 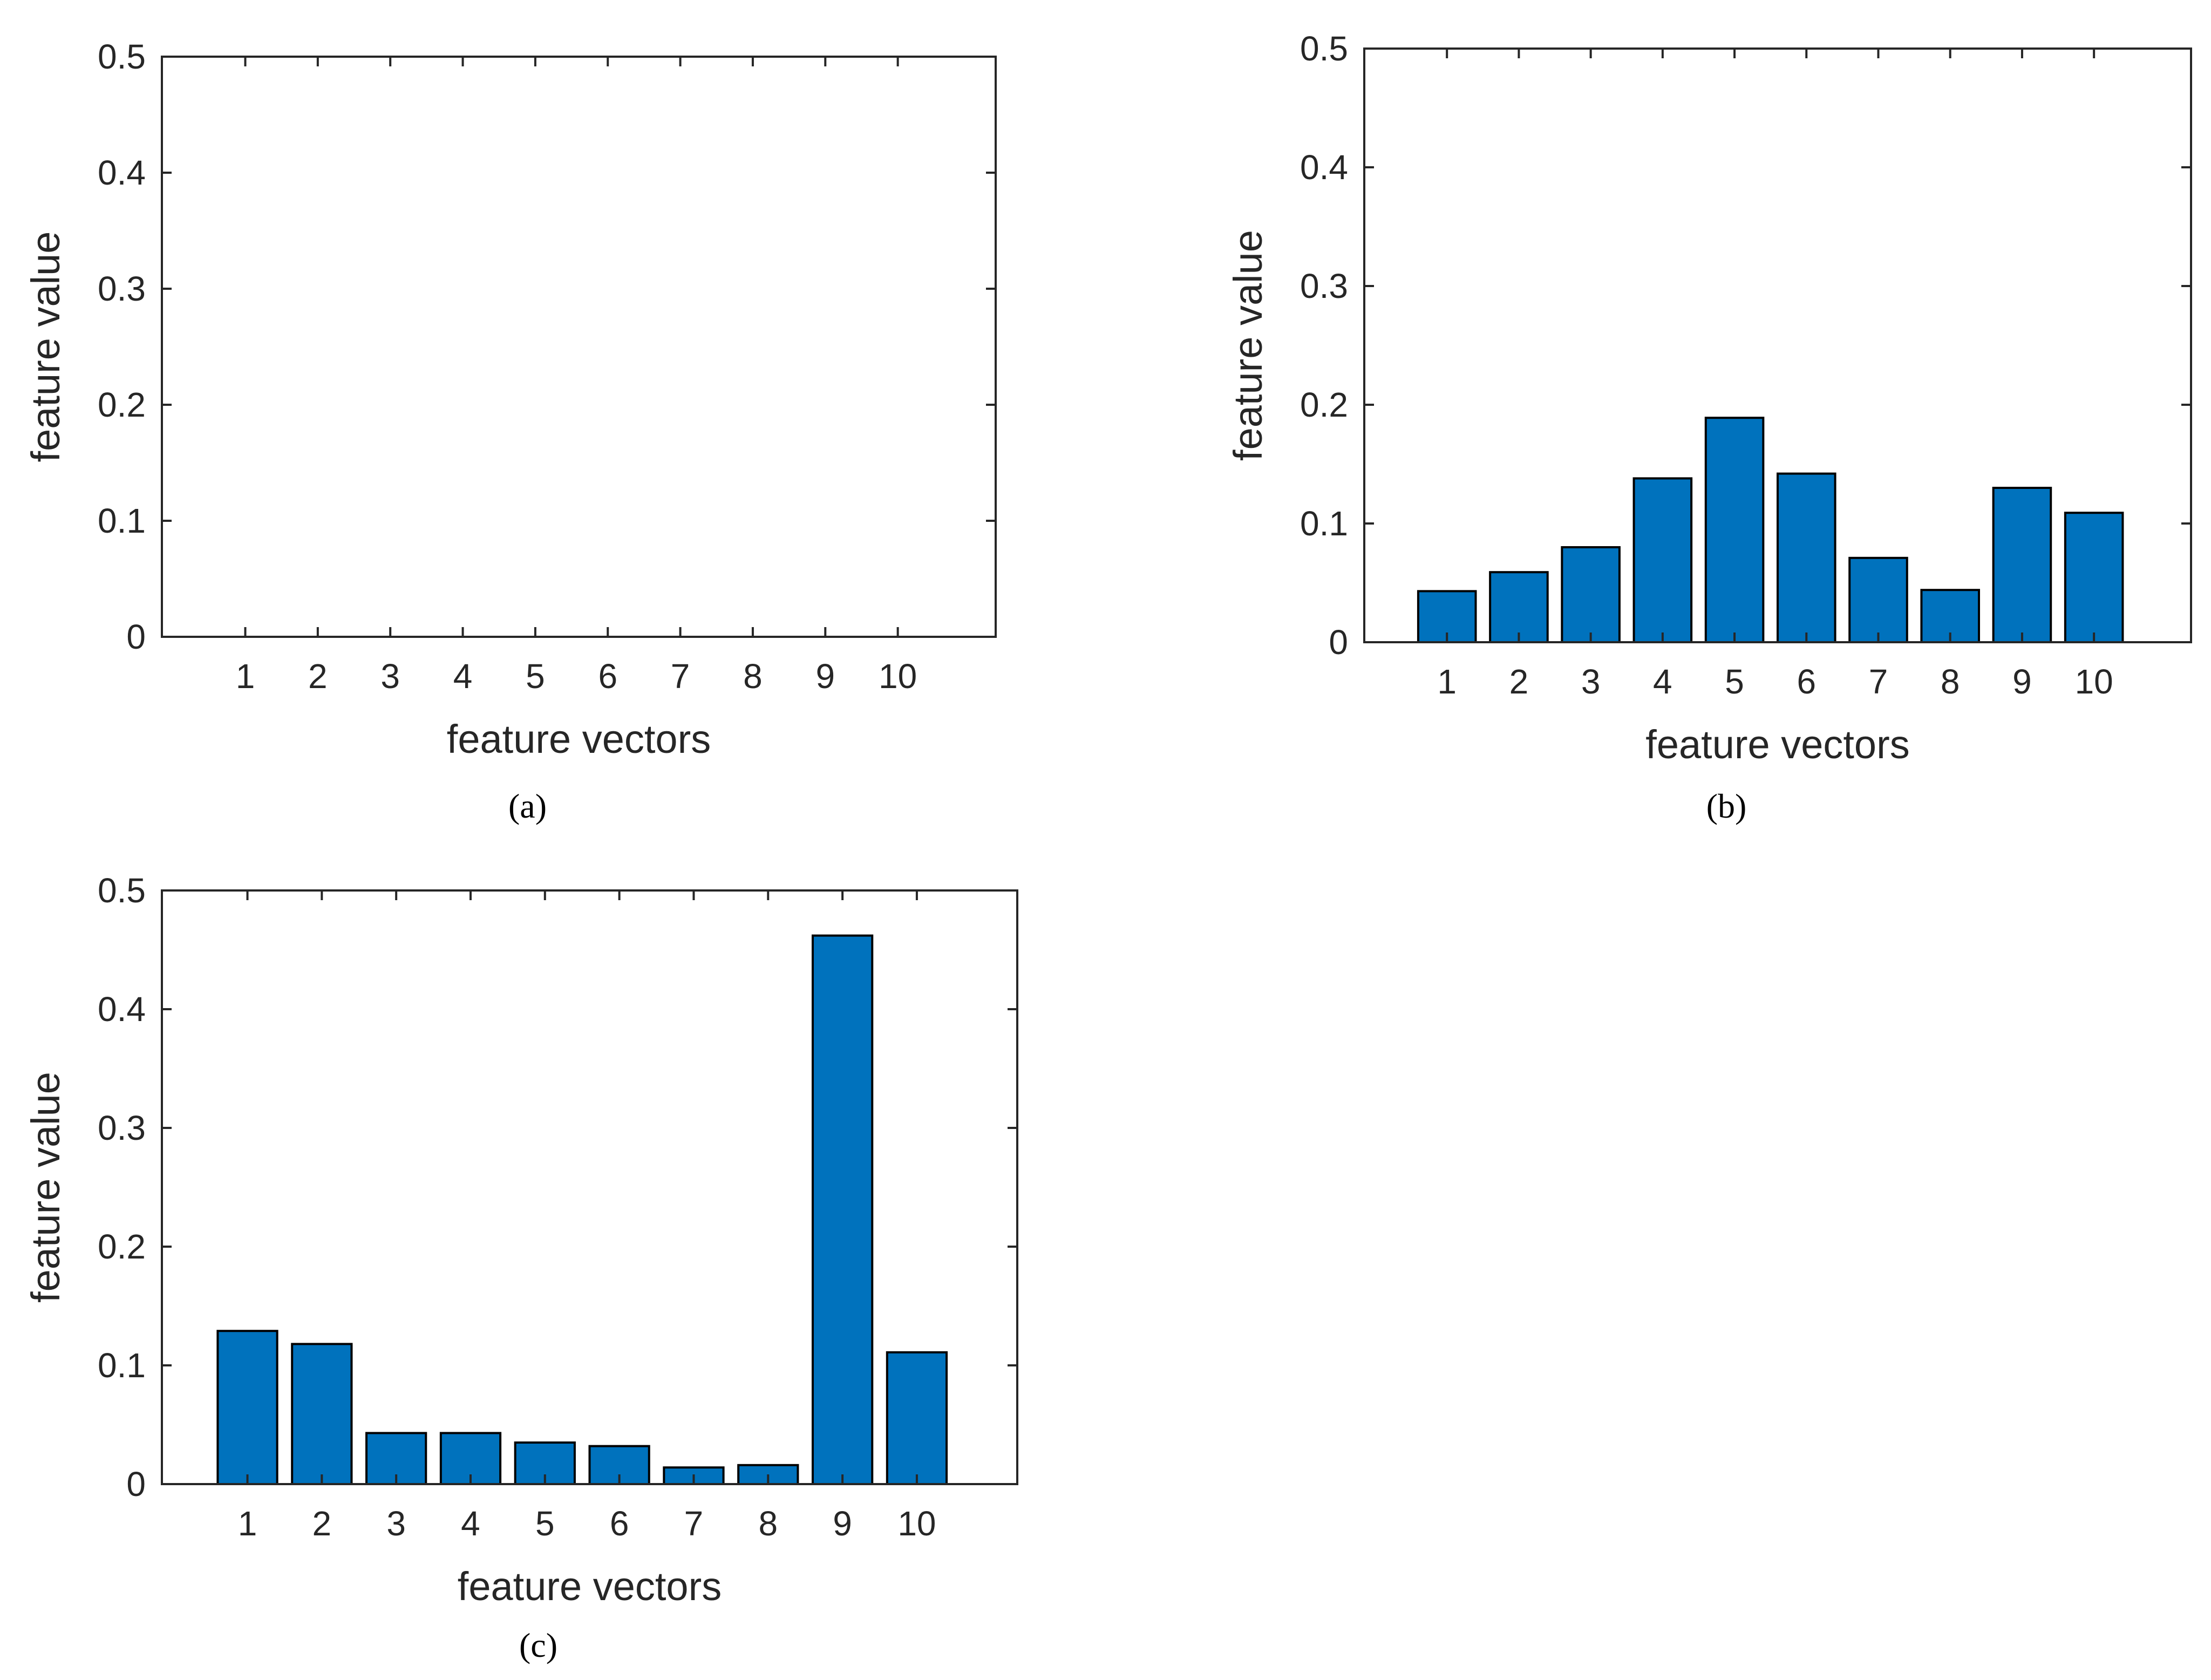 What do you see at coordinates (538, 1645) in the screenshot?
I see `panel-caption: (c)` at bounding box center [538, 1645].